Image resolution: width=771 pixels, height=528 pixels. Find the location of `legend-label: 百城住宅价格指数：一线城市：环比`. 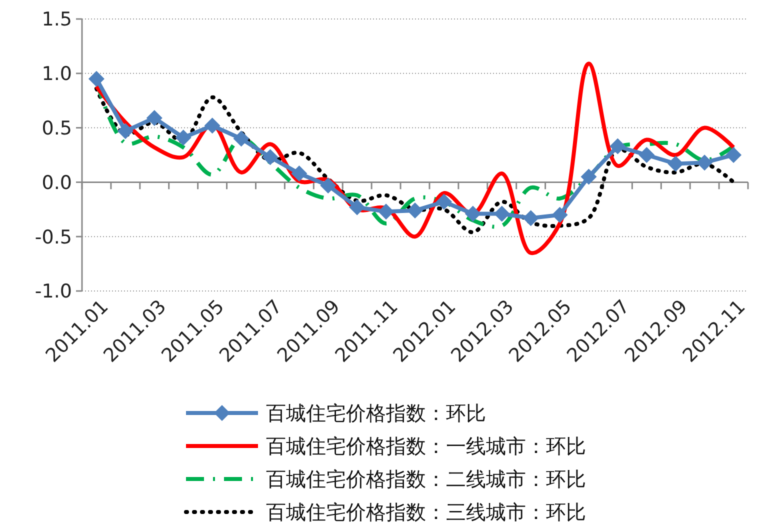

legend-label: 百城住宅价格指数：一线城市：环比 is located at coordinates (426, 446).